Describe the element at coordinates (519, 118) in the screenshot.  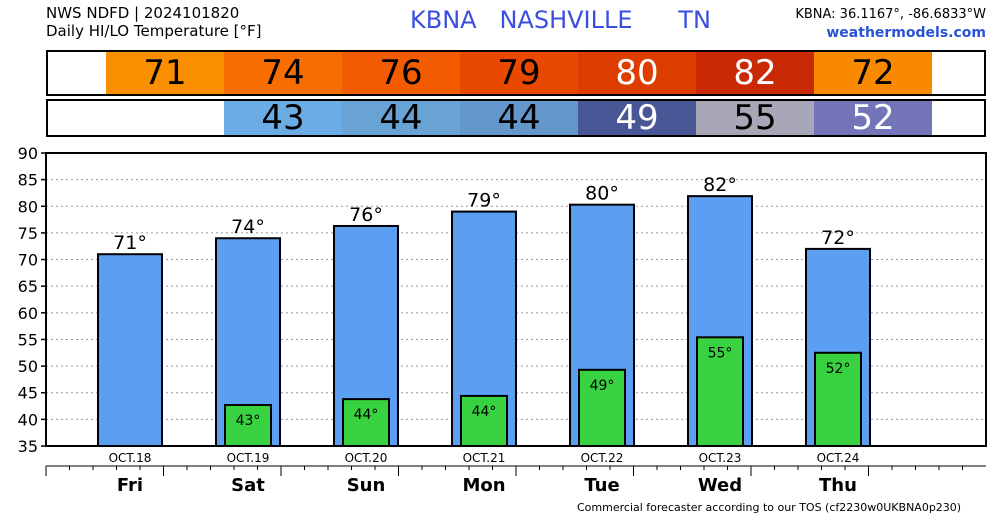
I see `lo-cell-3: 44` at that location.